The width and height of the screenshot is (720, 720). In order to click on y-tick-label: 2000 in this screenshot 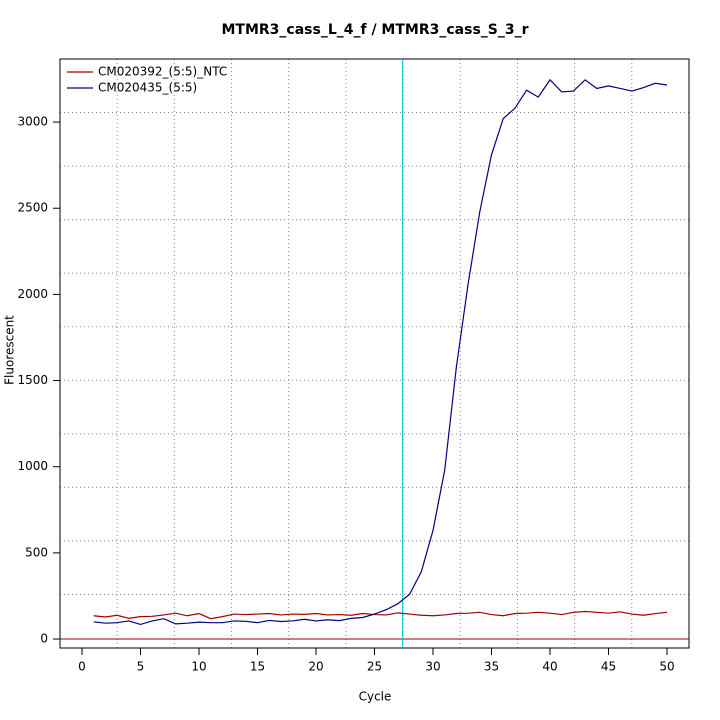, I will do `click(32, 294)`.